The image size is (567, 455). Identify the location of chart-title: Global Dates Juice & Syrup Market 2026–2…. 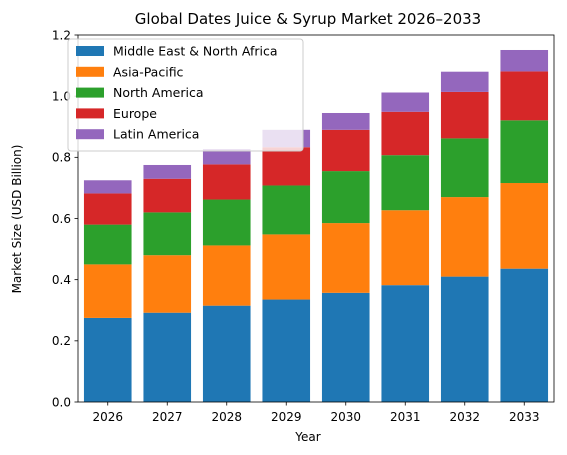
(308, 19).